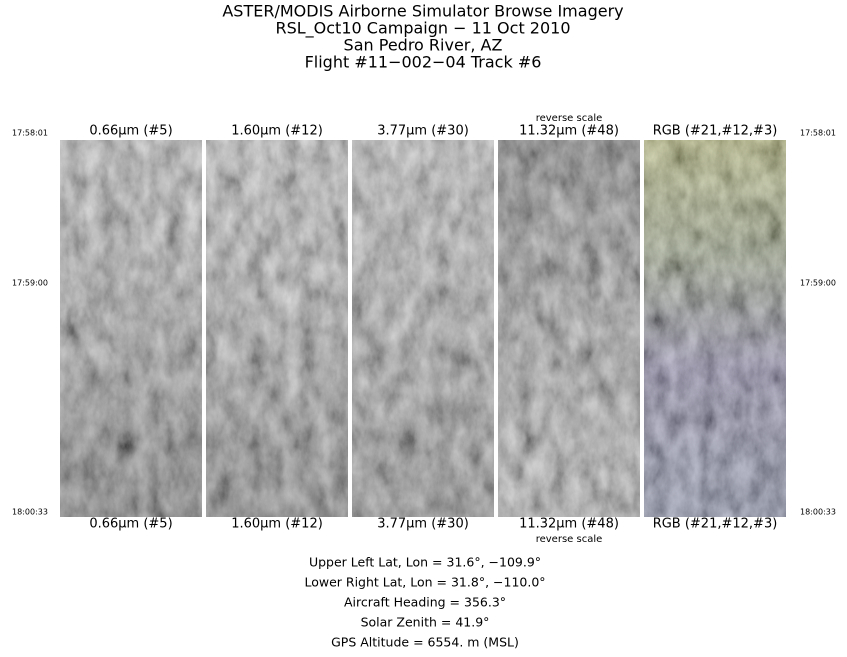  I want to click on time-label-left: 18:00:33, so click(30, 512).